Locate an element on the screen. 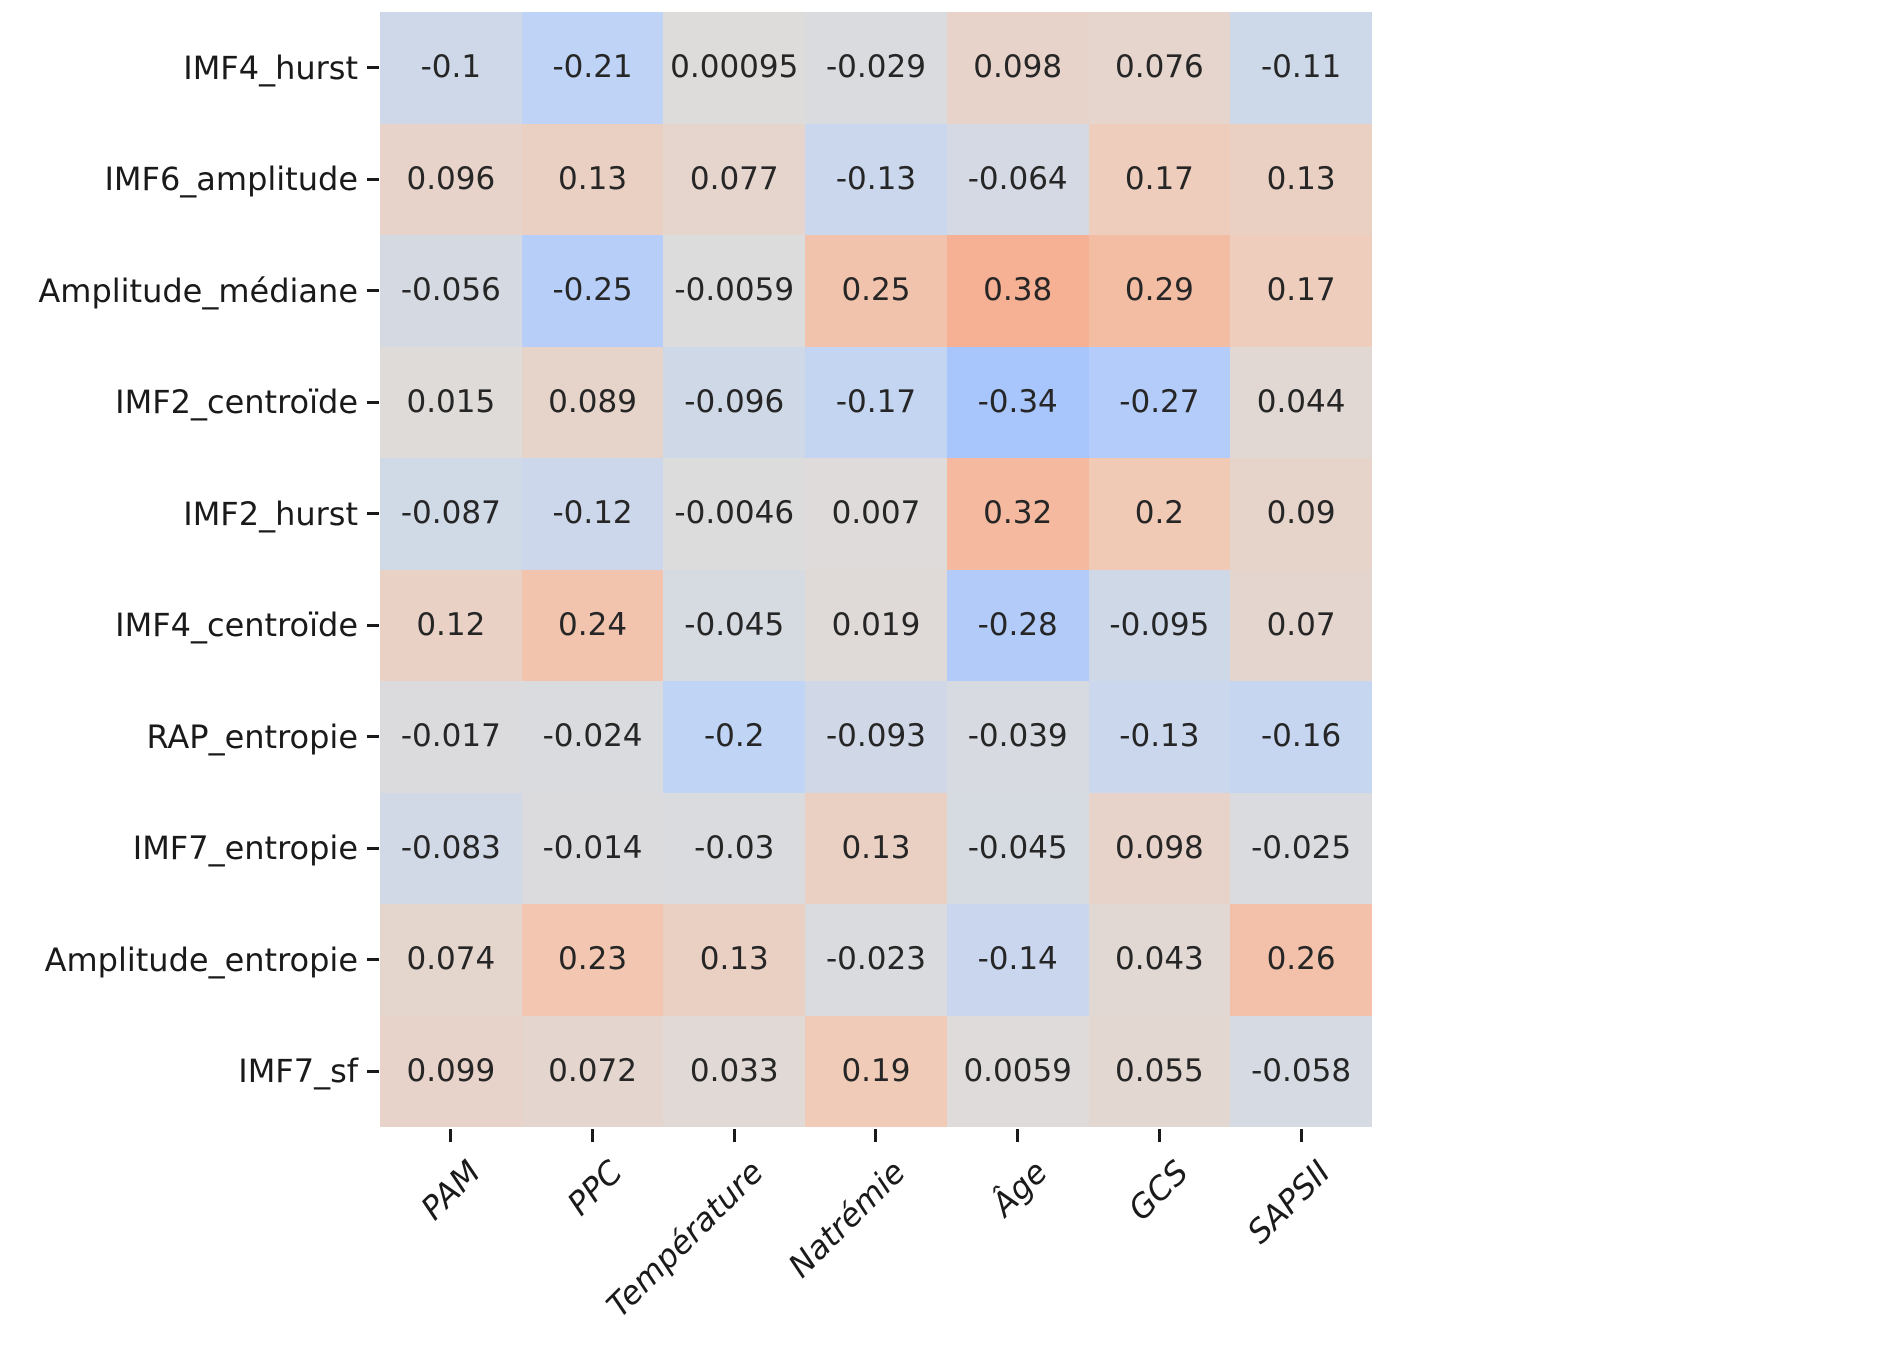 The height and width of the screenshot is (1364, 1886). heatmap-cell: -0.039 is located at coordinates (1017, 737).